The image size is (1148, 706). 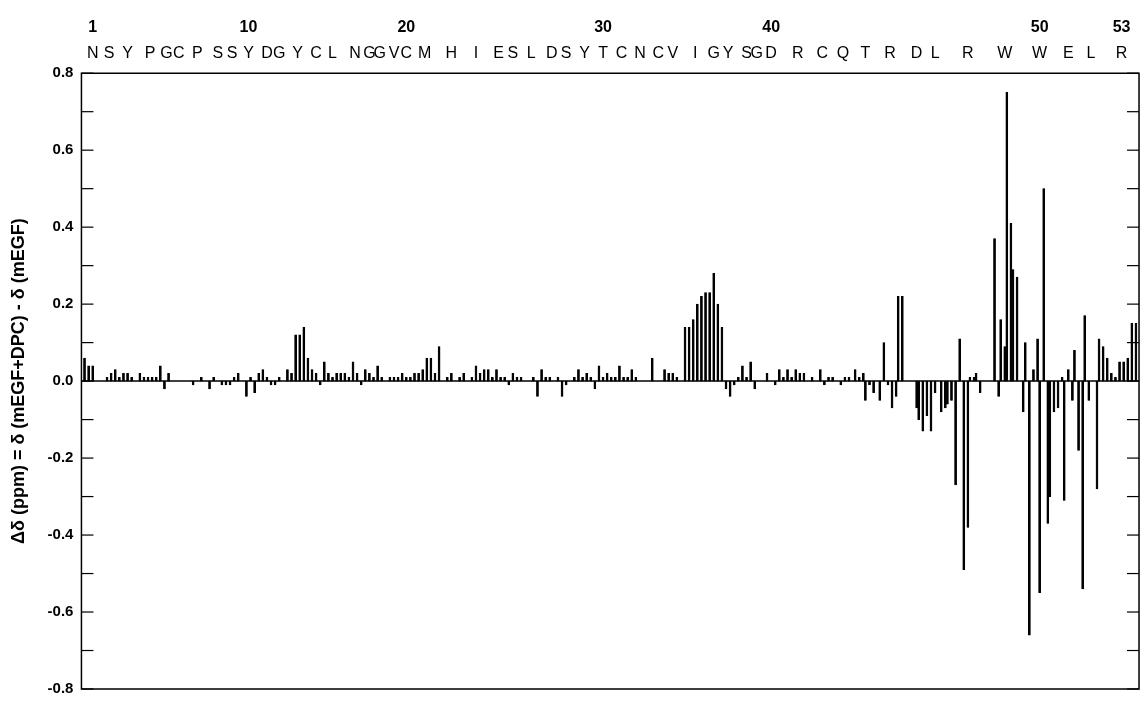 I want to click on text: 1, so click(x=93, y=26).